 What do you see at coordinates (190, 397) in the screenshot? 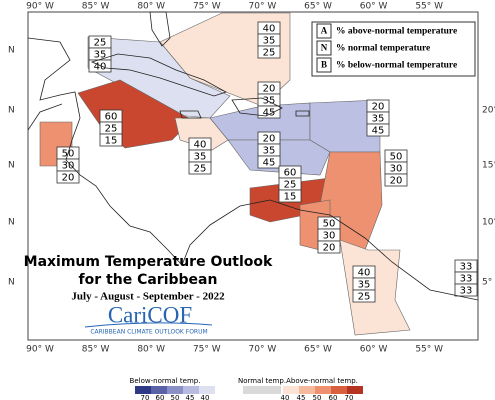
I see `colorbar-tick: 45` at bounding box center [190, 397].